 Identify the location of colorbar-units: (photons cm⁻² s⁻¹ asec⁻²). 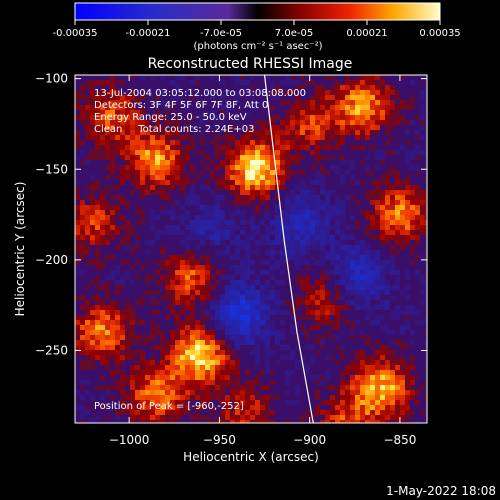
(257, 46).